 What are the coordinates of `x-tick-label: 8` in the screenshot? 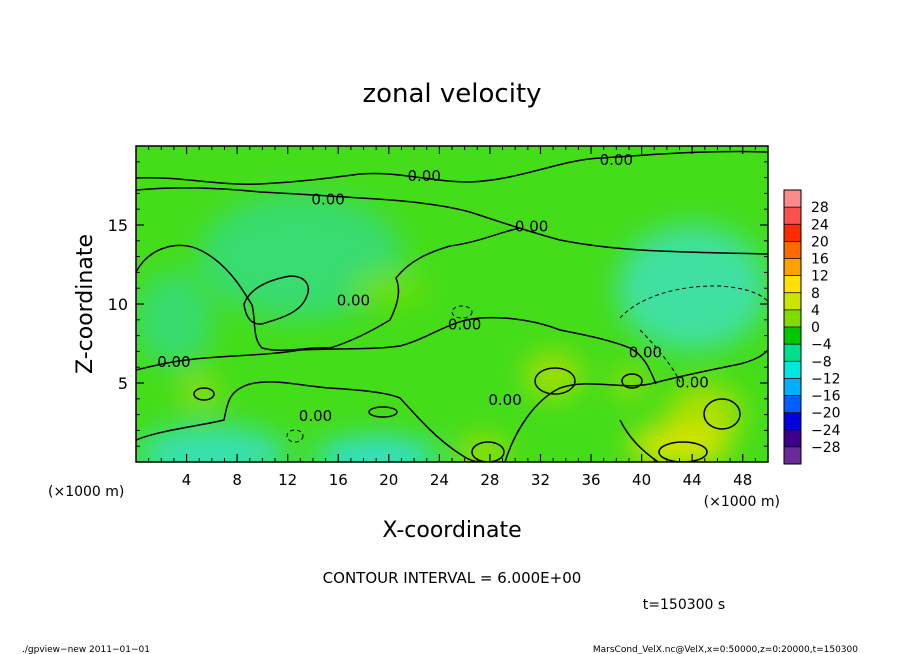 It's located at (237, 480).